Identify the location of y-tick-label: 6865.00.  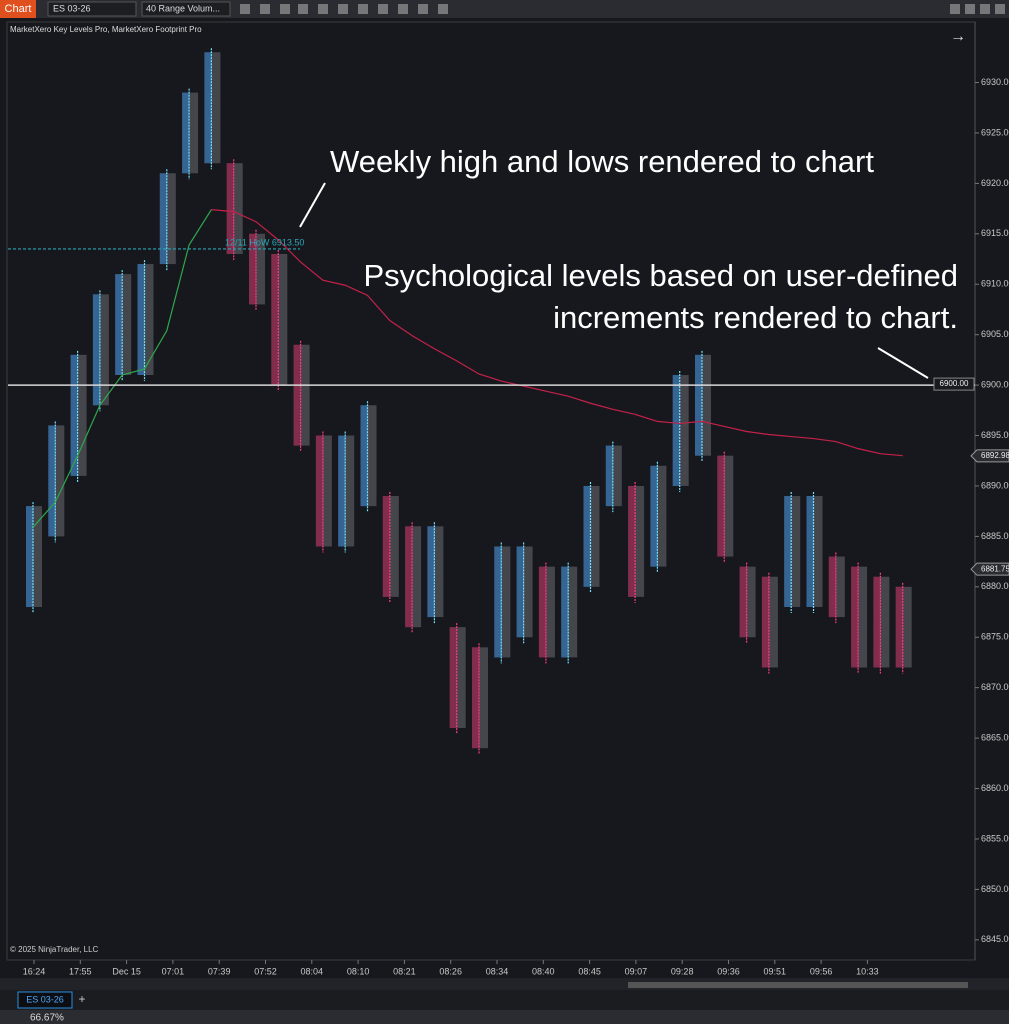
(995, 737).